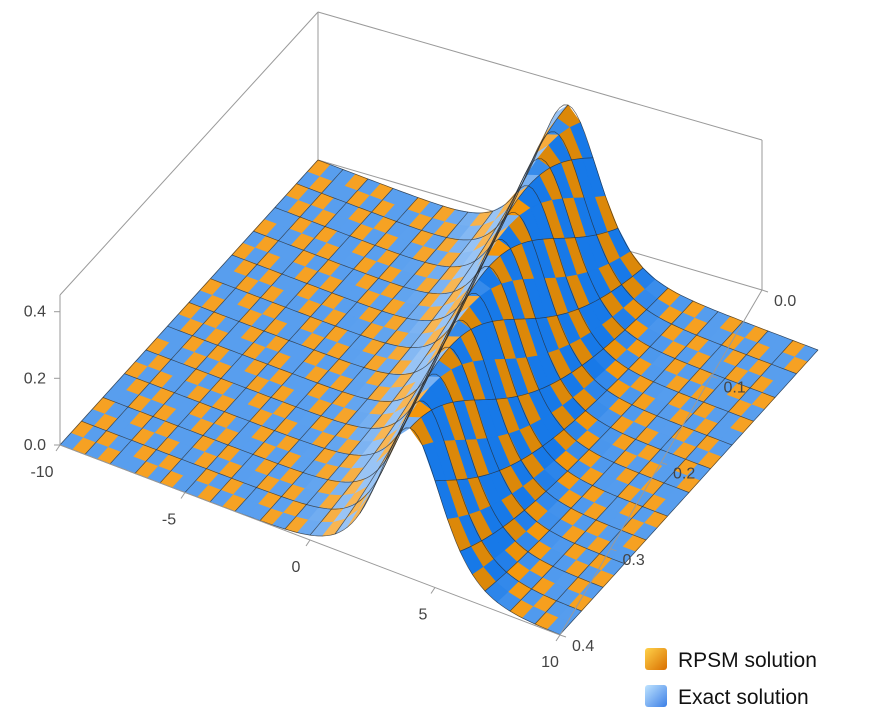  What do you see at coordinates (423, 615) in the screenshot?
I see `x-tick-label: 5` at bounding box center [423, 615].